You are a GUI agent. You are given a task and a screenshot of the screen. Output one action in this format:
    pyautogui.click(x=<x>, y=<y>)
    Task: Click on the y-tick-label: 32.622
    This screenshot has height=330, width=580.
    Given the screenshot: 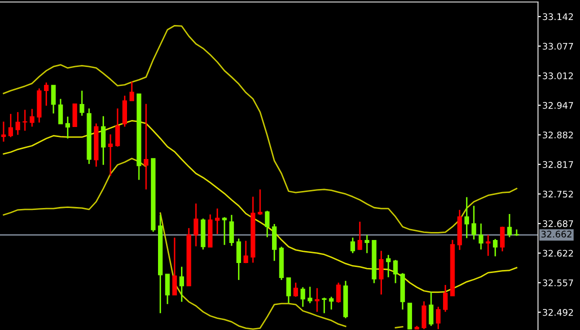 What is the action you would take?
    pyautogui.click(x=557, y=253)
    